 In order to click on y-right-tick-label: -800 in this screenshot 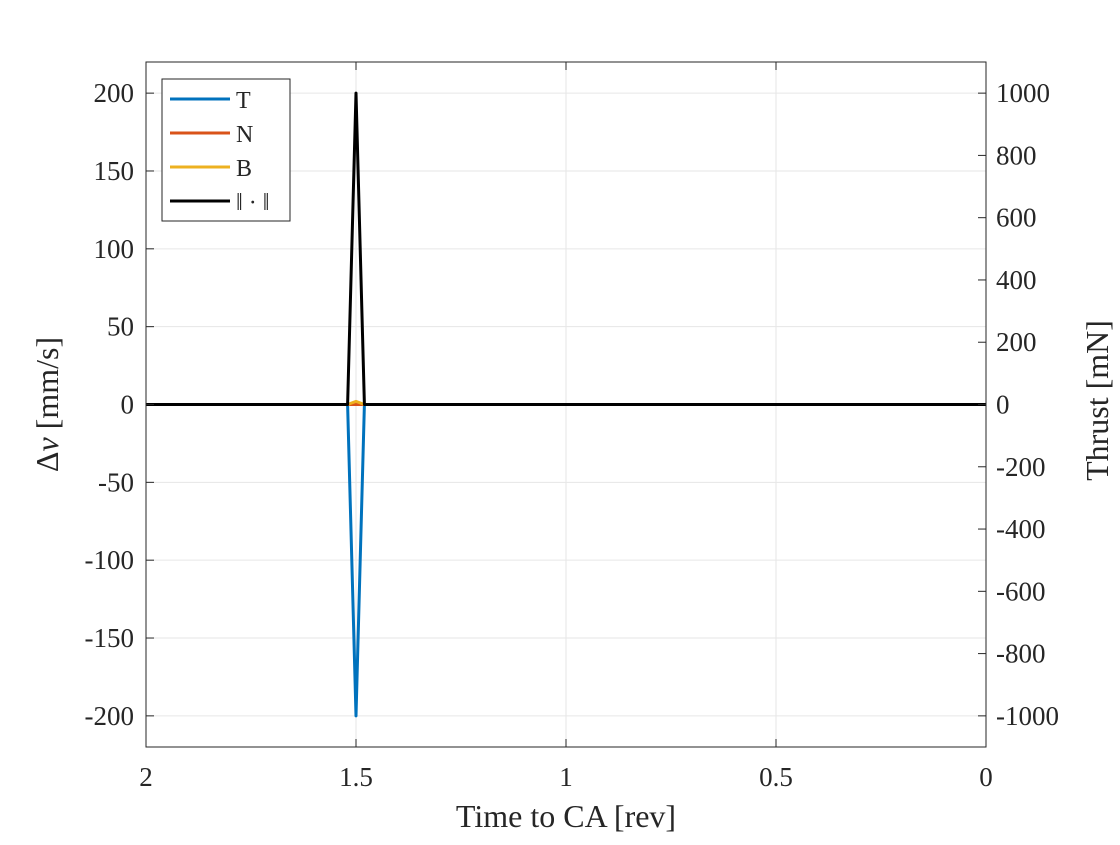, I will do `click(1021, 654)`.